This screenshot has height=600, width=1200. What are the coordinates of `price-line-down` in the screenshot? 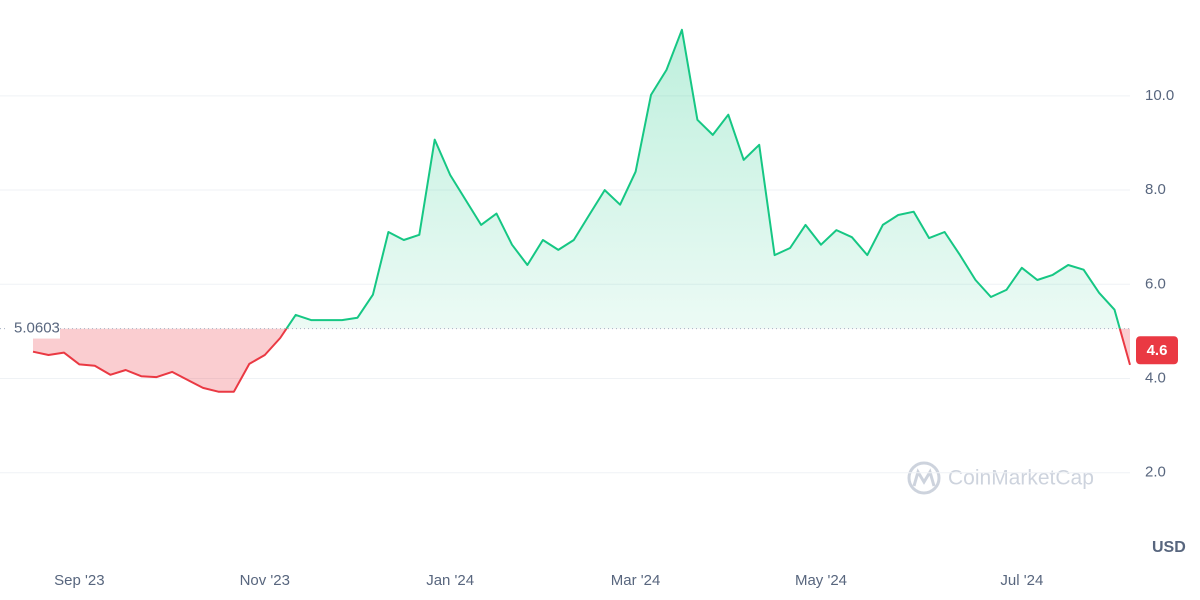 It's located at (581, 360).